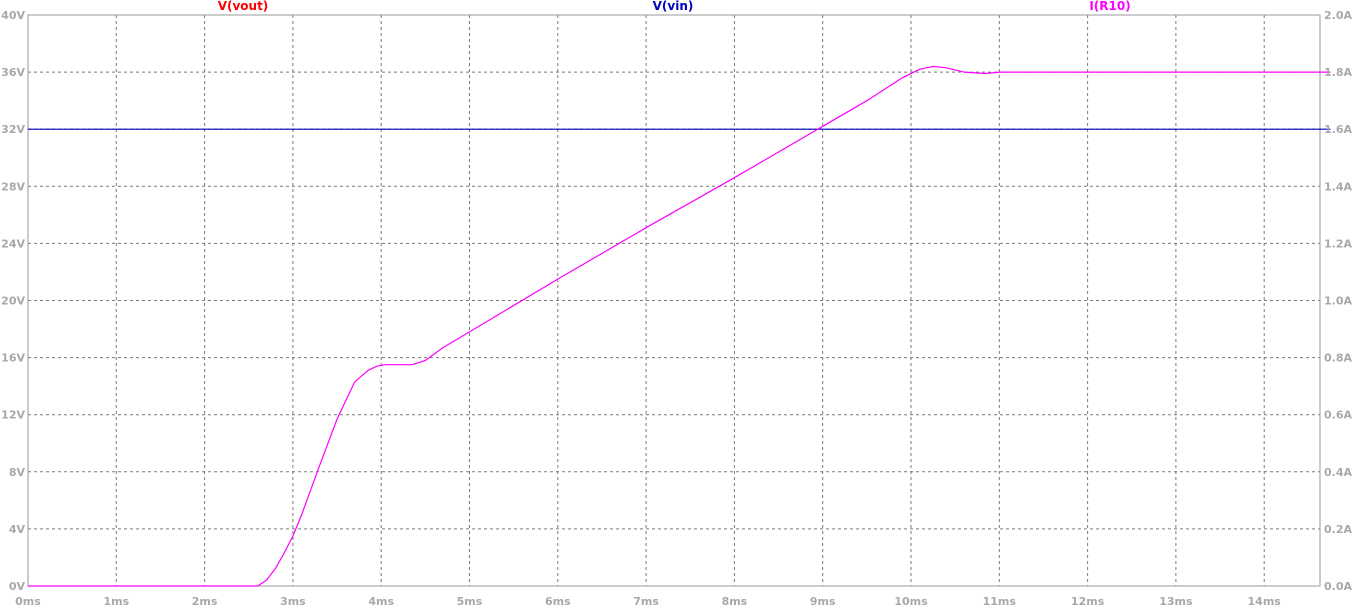 This screenshot has width=1370, height=609. Describe the element at coordinates (1338, 186) in the screenshot. I see `y-right-tick-label: 1.4A` at that location.